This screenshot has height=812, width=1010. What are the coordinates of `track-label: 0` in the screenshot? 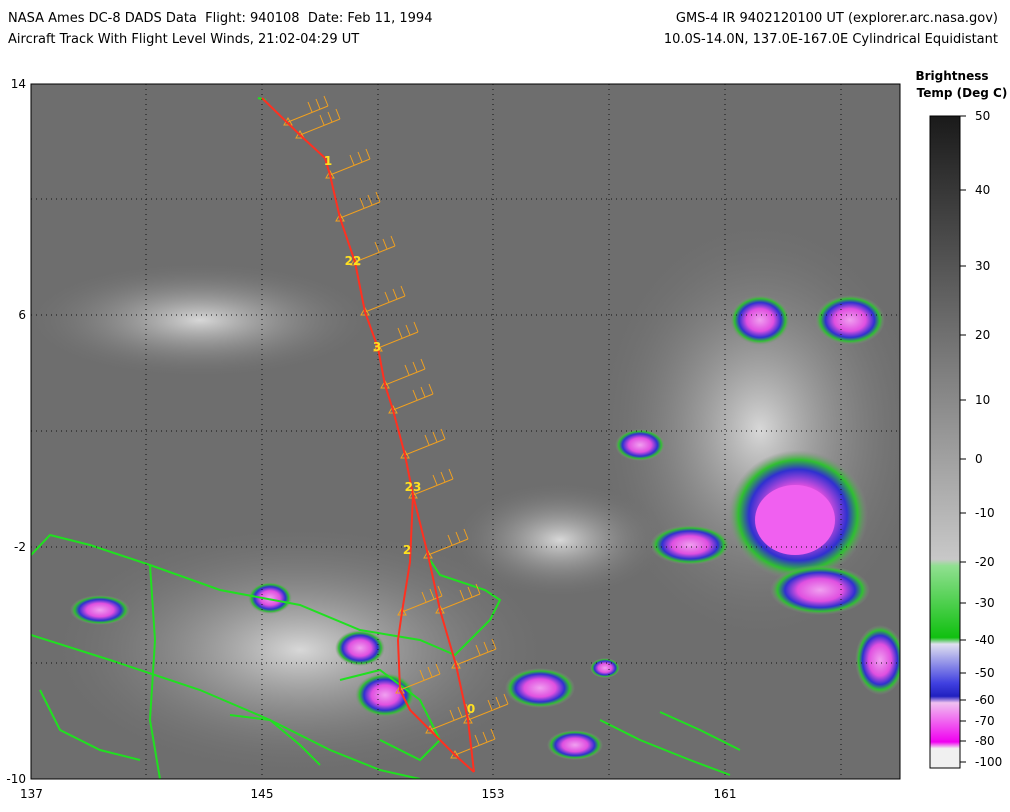 It's located at (471, 709).